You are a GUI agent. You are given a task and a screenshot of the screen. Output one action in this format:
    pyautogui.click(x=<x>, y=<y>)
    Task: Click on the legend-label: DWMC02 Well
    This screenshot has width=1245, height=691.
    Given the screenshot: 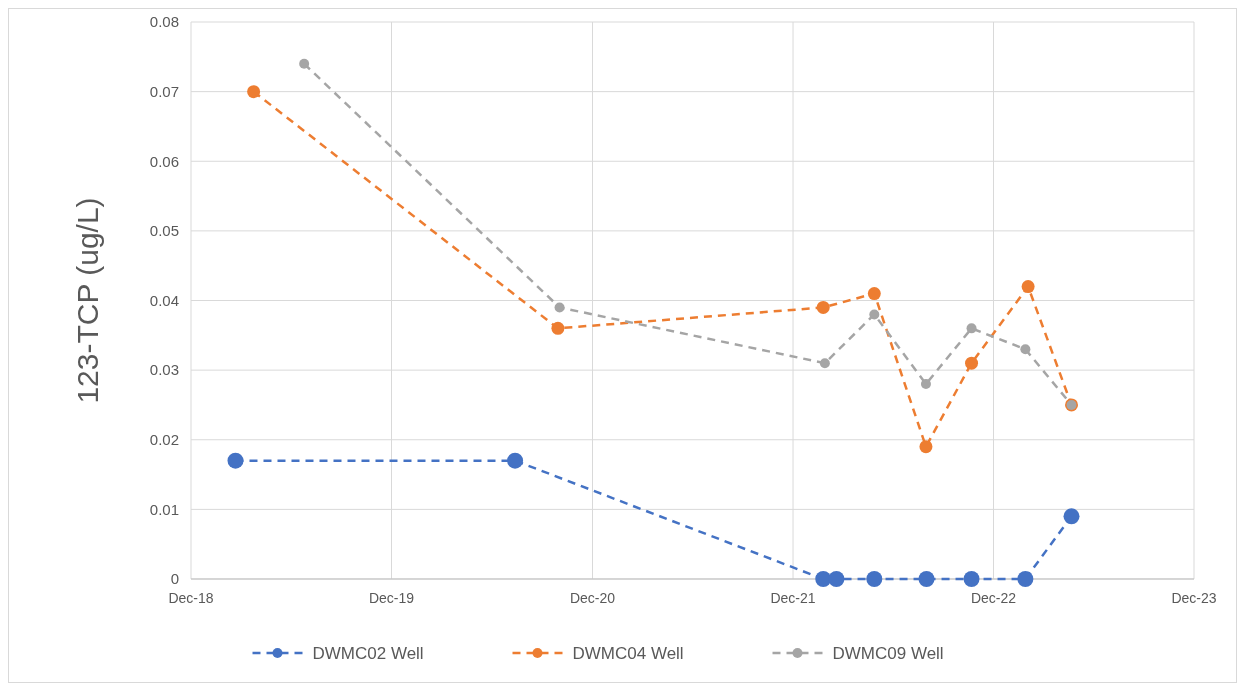 What is the action you would take?
    pyautogui.click(x=368, y=653)
    